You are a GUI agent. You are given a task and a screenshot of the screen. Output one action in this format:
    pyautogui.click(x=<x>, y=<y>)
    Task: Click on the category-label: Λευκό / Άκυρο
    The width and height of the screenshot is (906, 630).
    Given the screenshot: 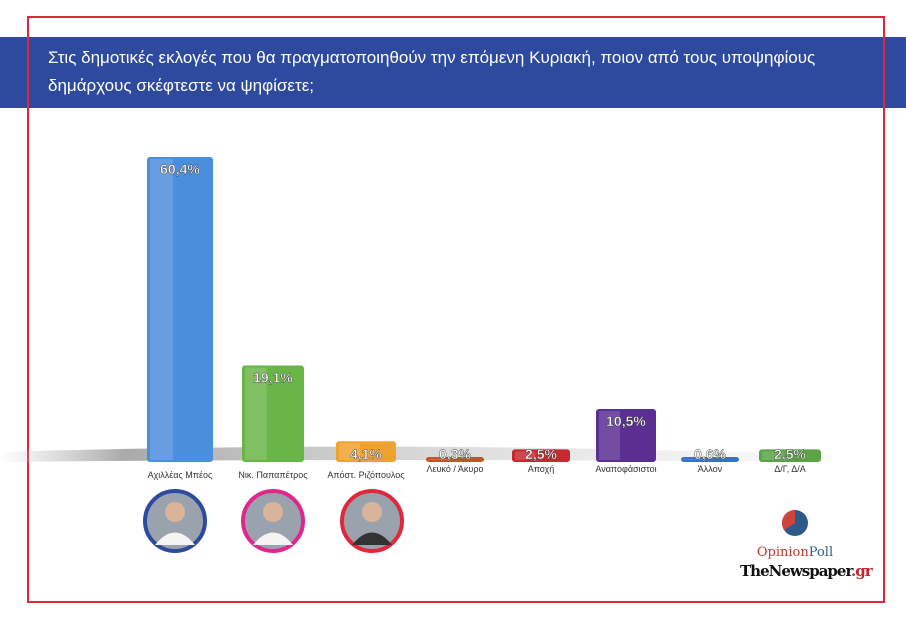 What is the action you would take?
    pyautogui.click(x=455, y=469)
    